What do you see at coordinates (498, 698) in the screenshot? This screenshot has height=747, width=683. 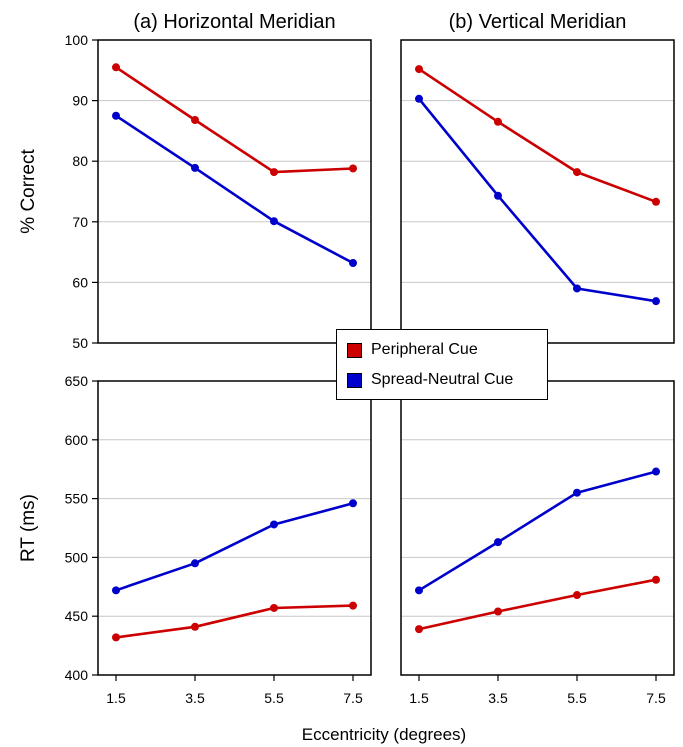 I see `xtick-label-3-1: 3.5` at bounding box center [498, 698].